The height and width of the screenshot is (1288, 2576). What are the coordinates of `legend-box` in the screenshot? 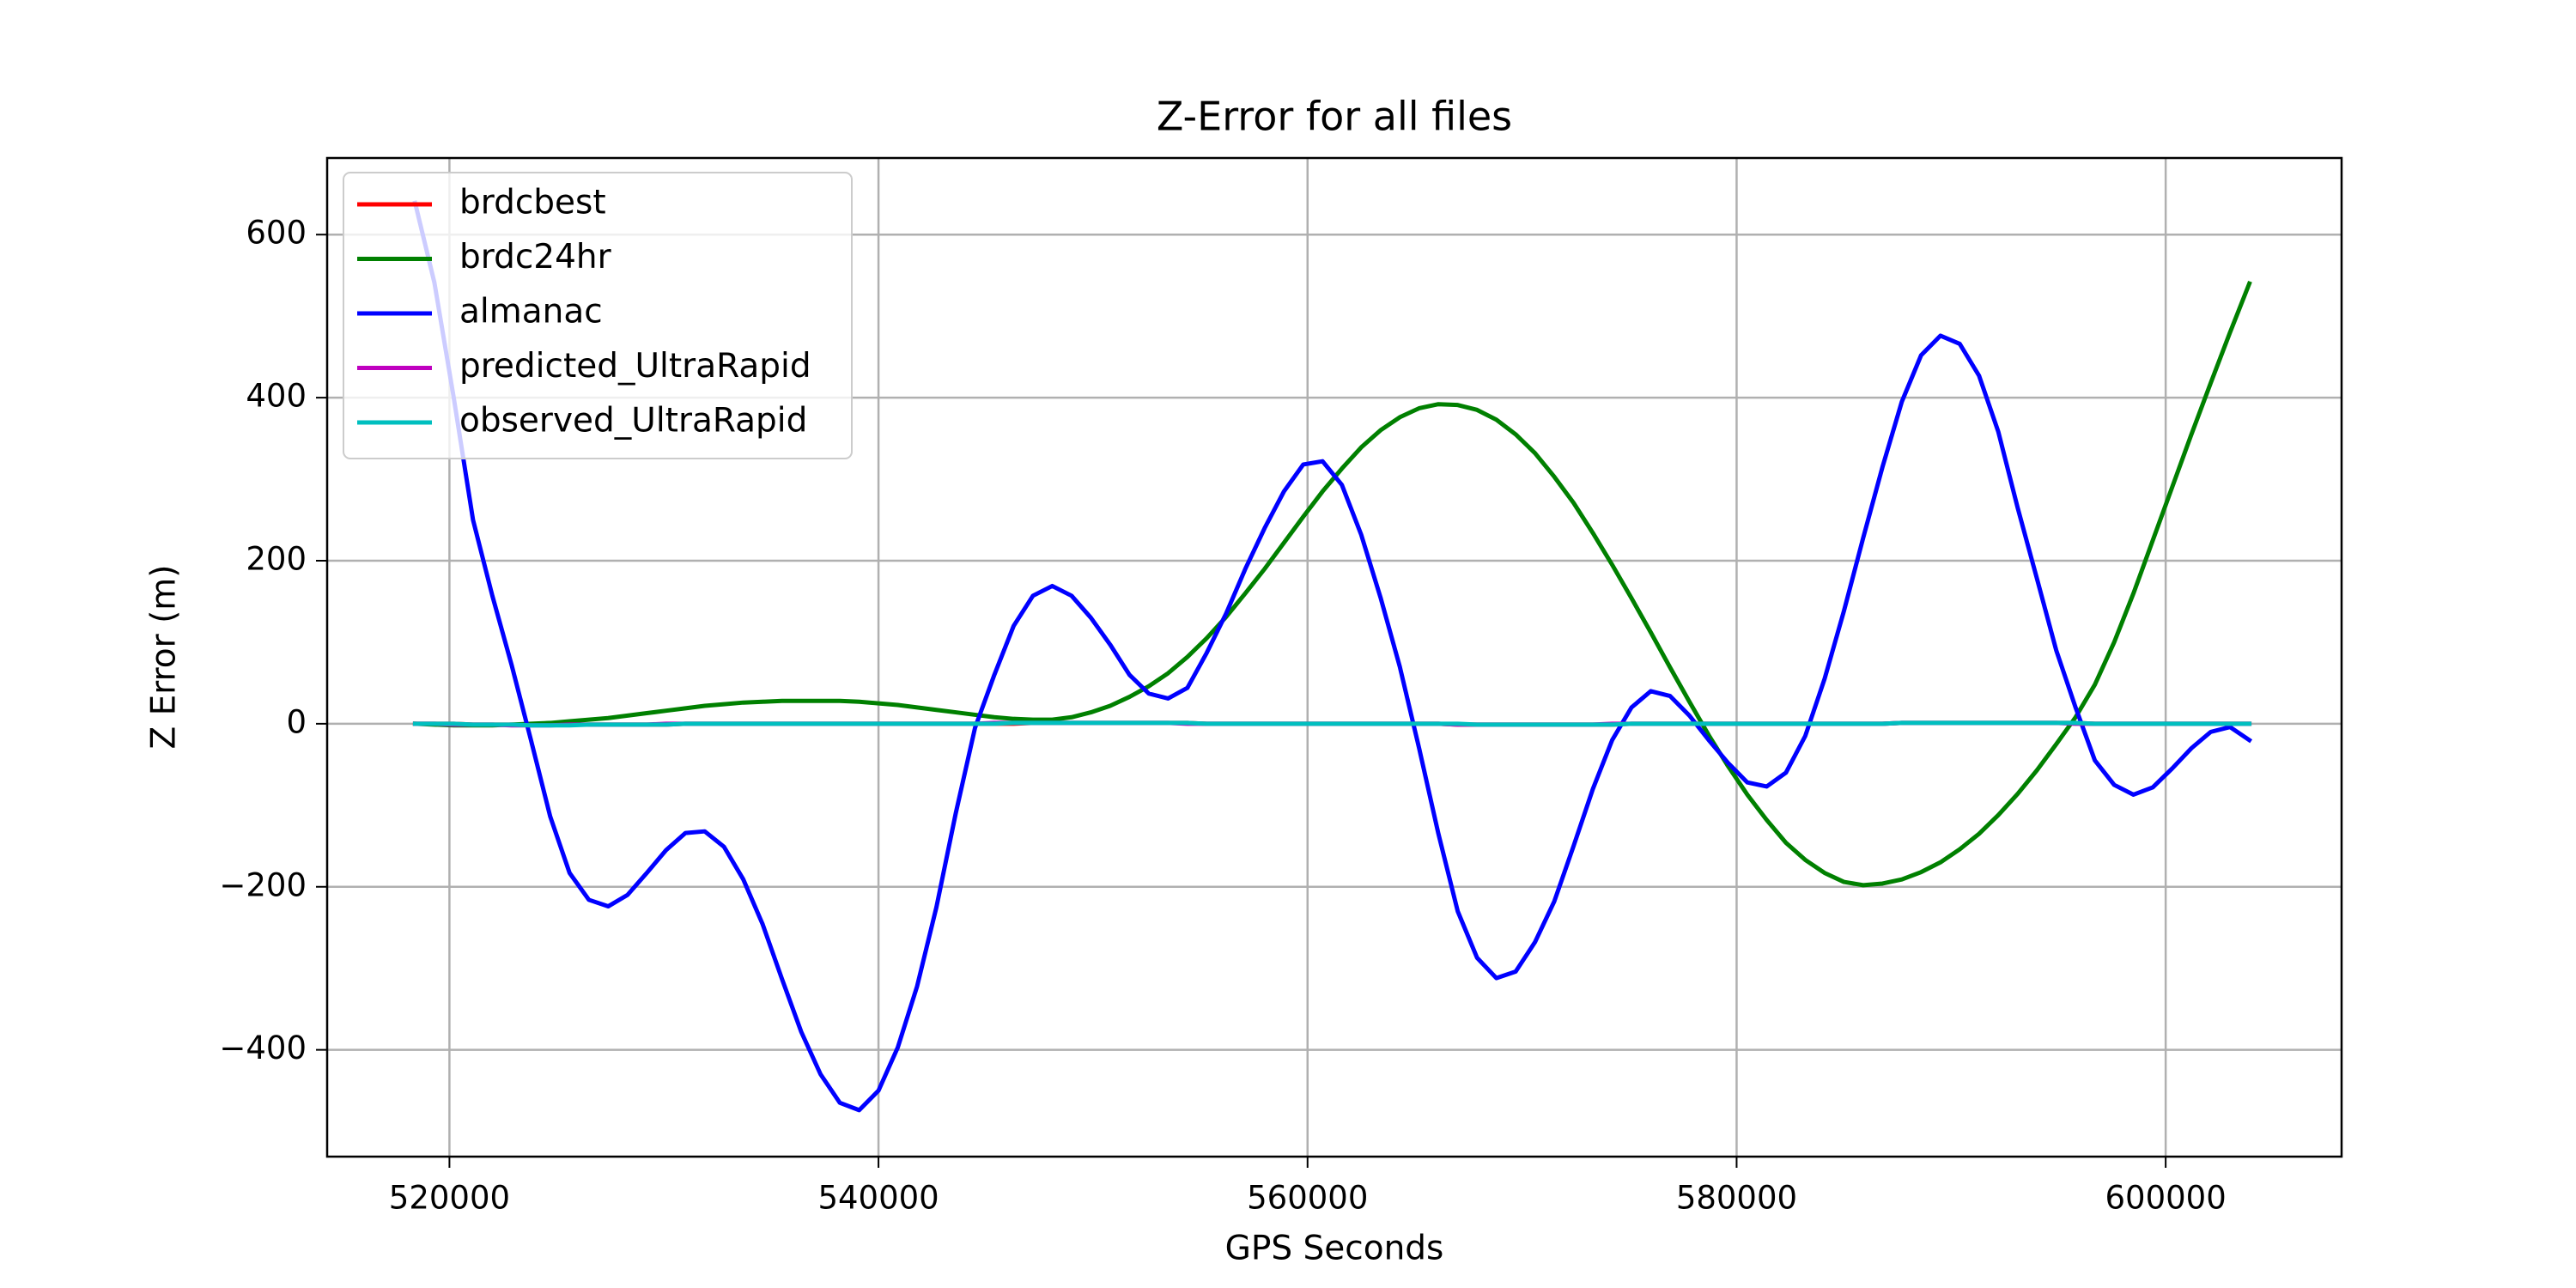 It's located at (598, 315).